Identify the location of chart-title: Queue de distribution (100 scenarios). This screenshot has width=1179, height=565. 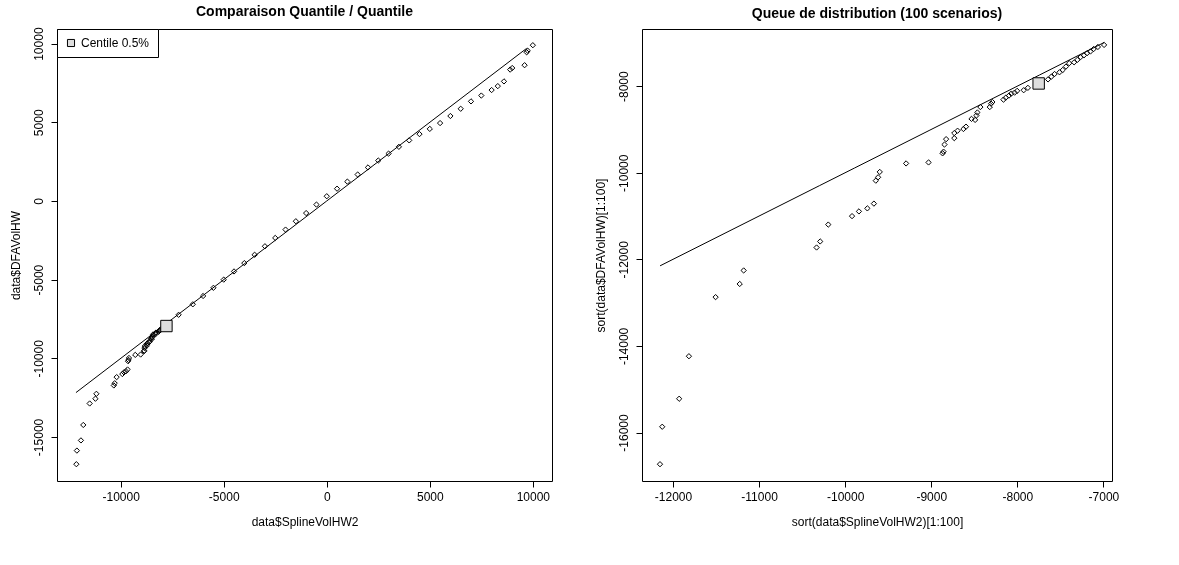
(877, 13).